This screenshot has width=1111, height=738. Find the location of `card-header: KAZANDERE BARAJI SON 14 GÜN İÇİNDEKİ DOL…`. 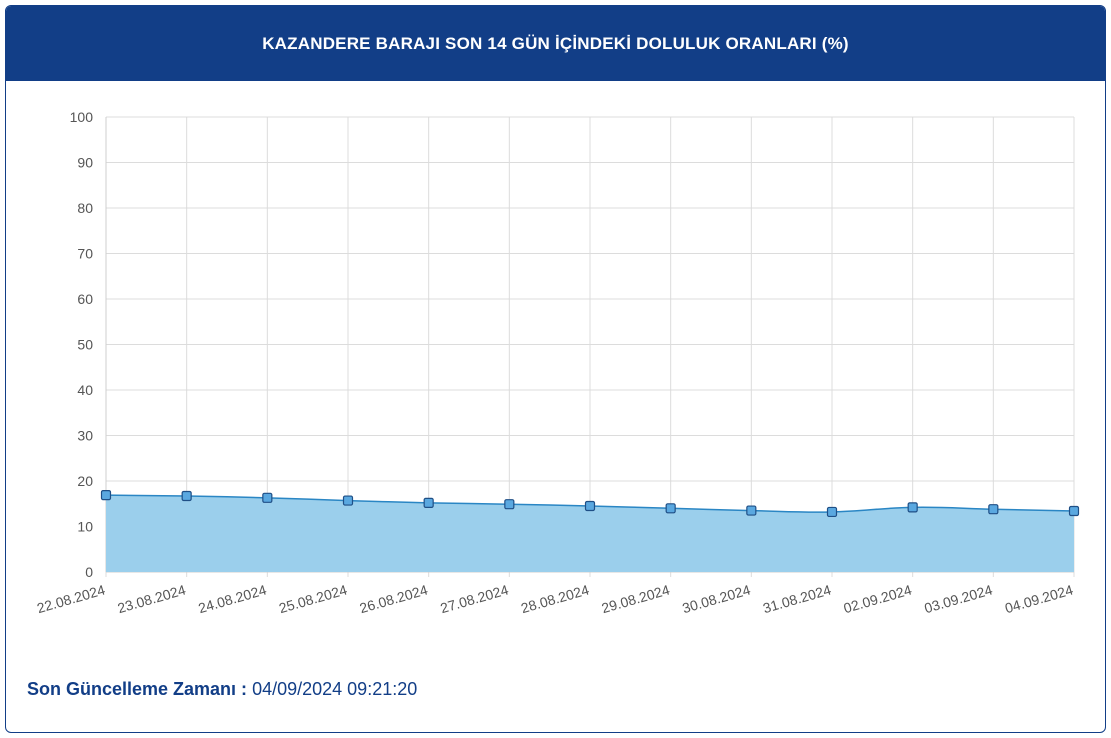

card-header: KAZANDERE BARAJI SON 14 GÜN İÇİNDEKİ DOL… is located at coordinates (555, 43).